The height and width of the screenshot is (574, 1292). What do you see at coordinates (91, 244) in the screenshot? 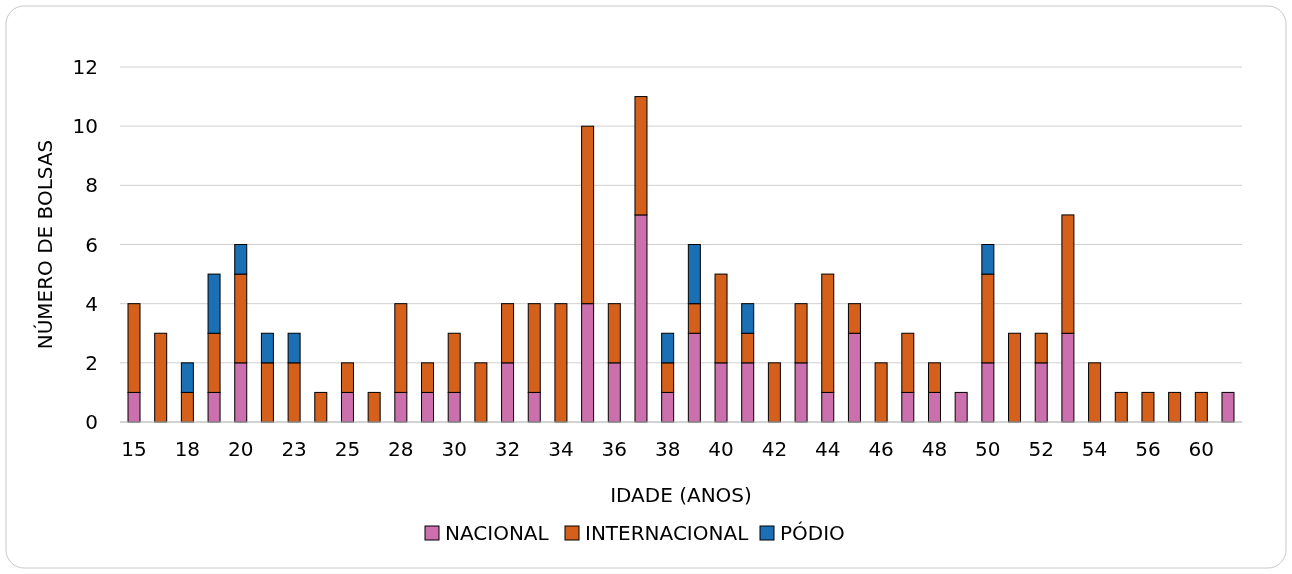
I see `y-tick-label: 6` at bounding box center [91, 244].